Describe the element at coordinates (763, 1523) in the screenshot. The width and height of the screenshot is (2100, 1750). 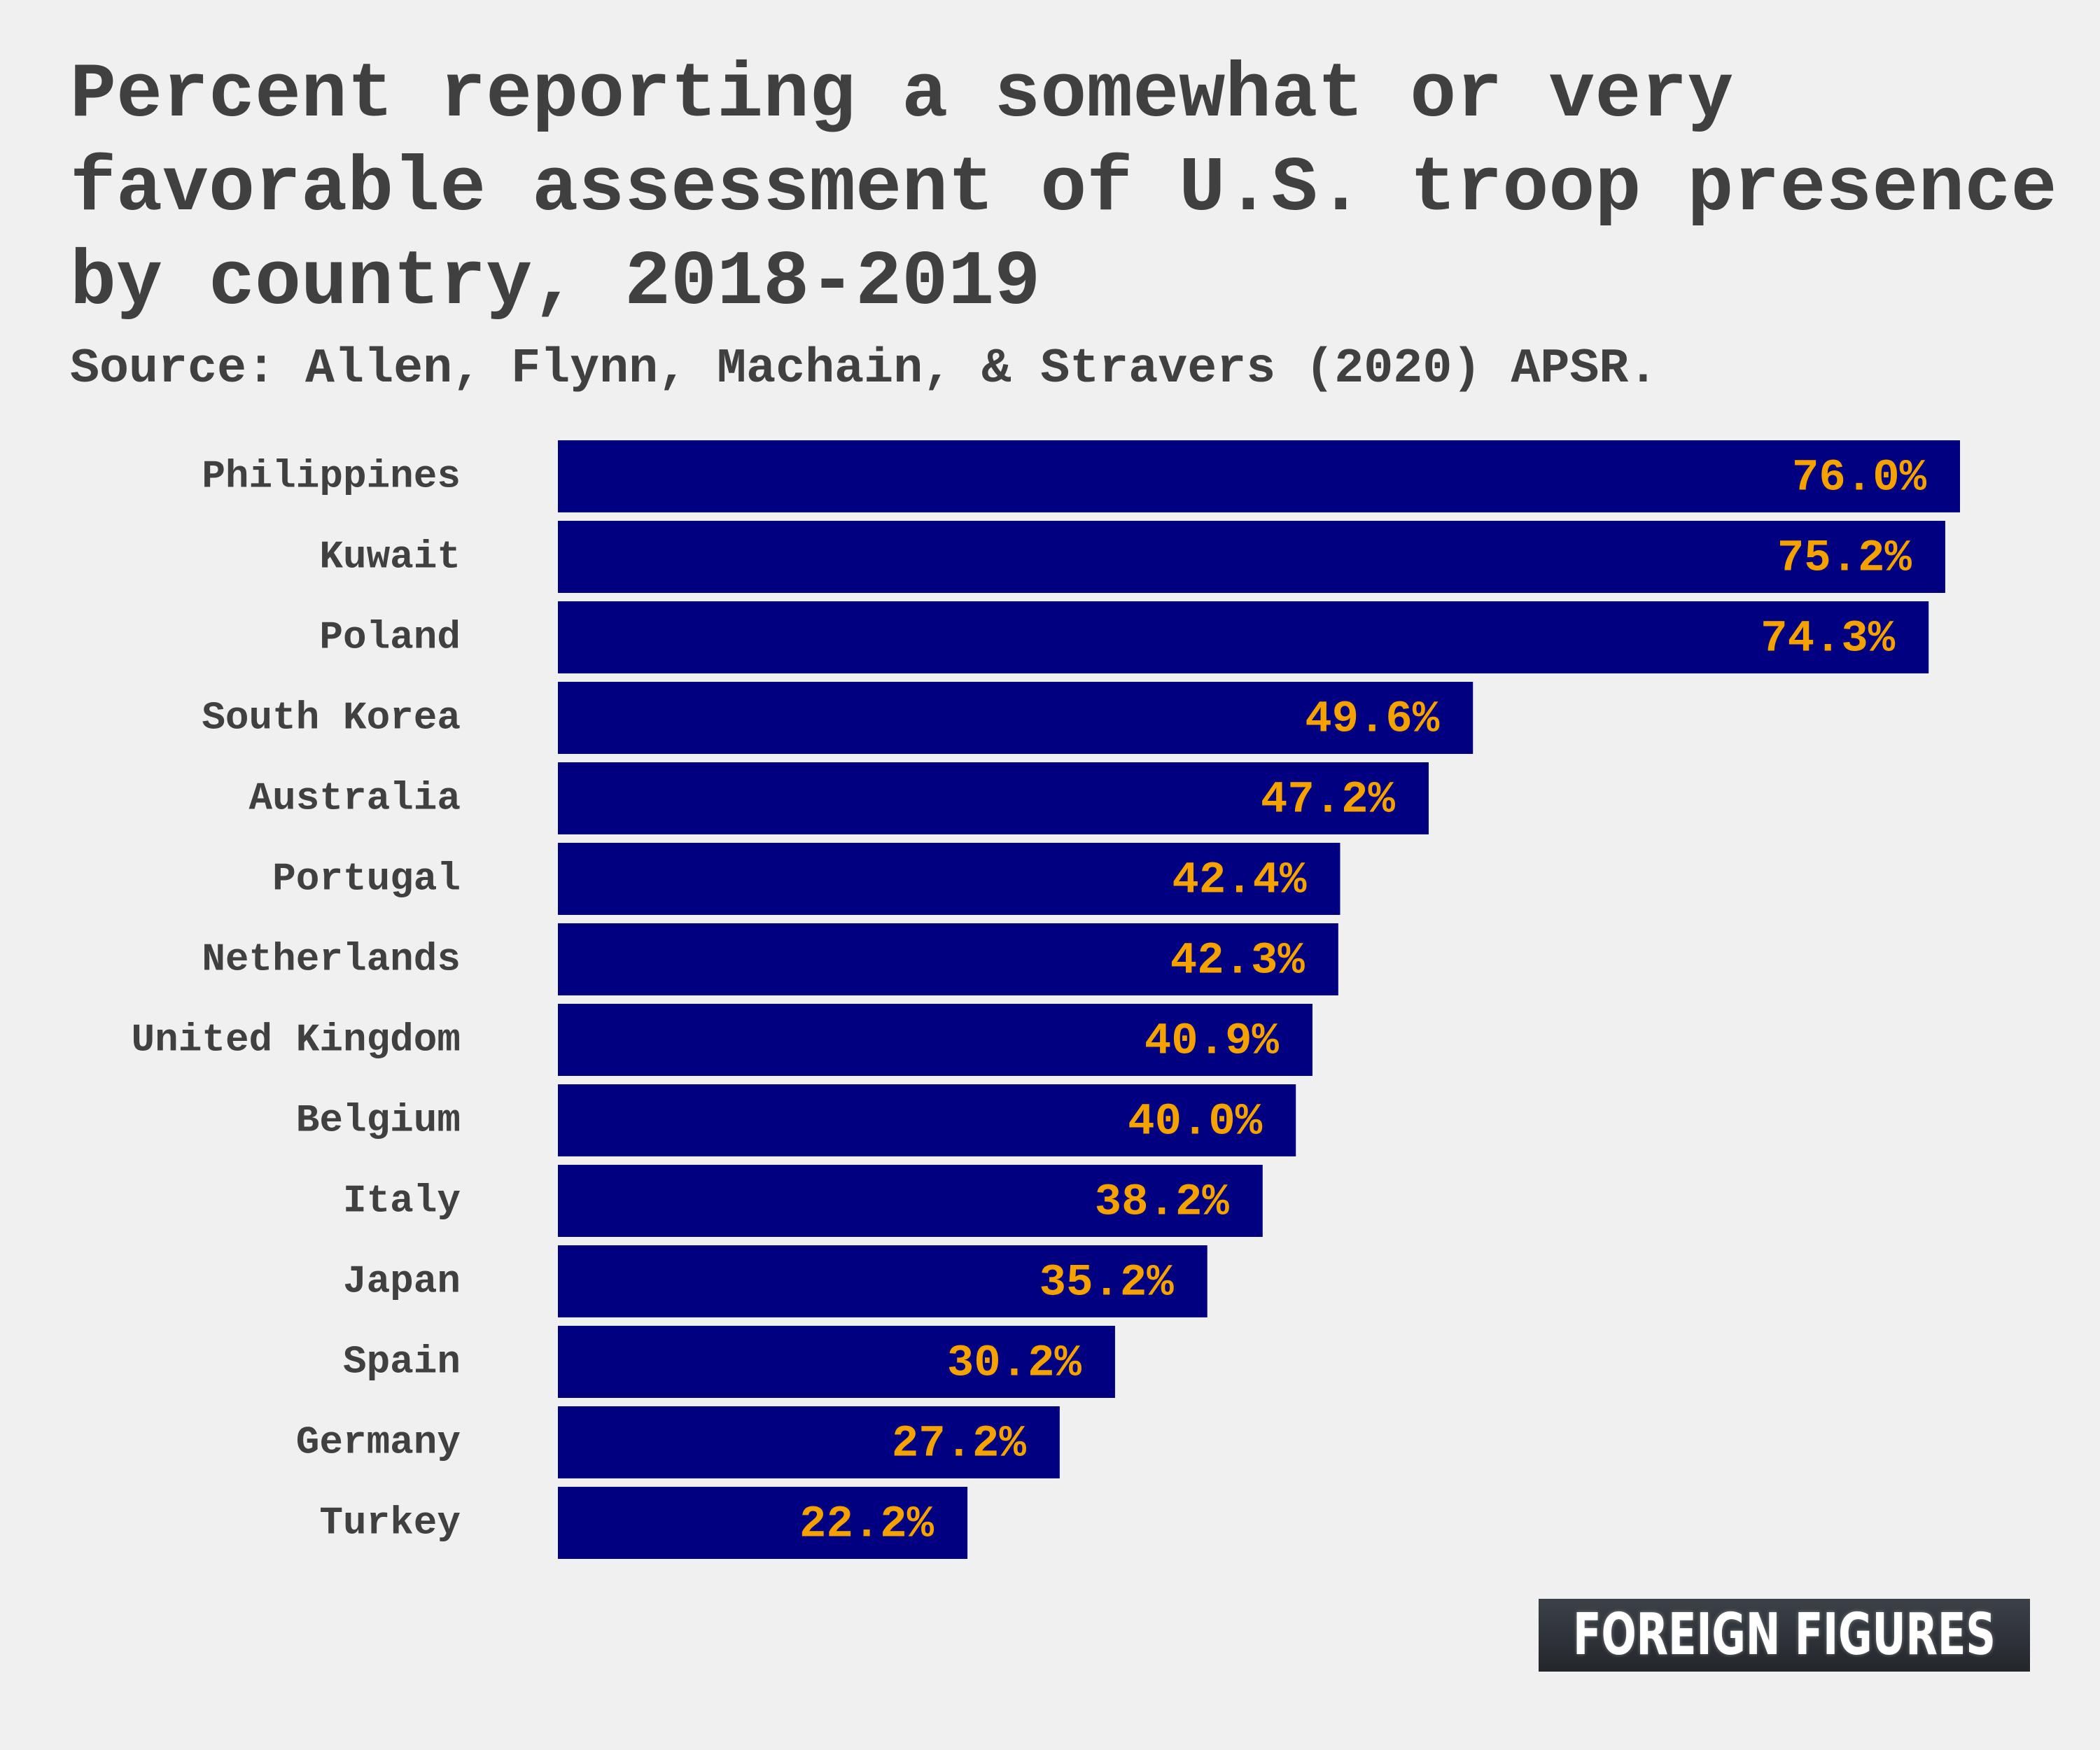
I see `bar-turkey` at that location.